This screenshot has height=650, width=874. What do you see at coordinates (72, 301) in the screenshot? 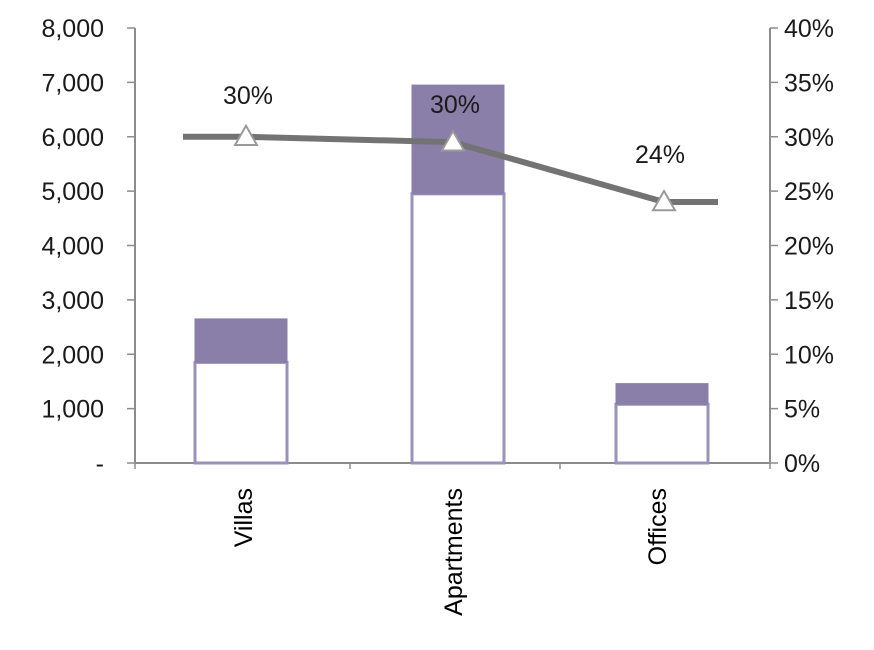
I see `left-axis-tick-label: 3,000` at bounding box center [72, 301].